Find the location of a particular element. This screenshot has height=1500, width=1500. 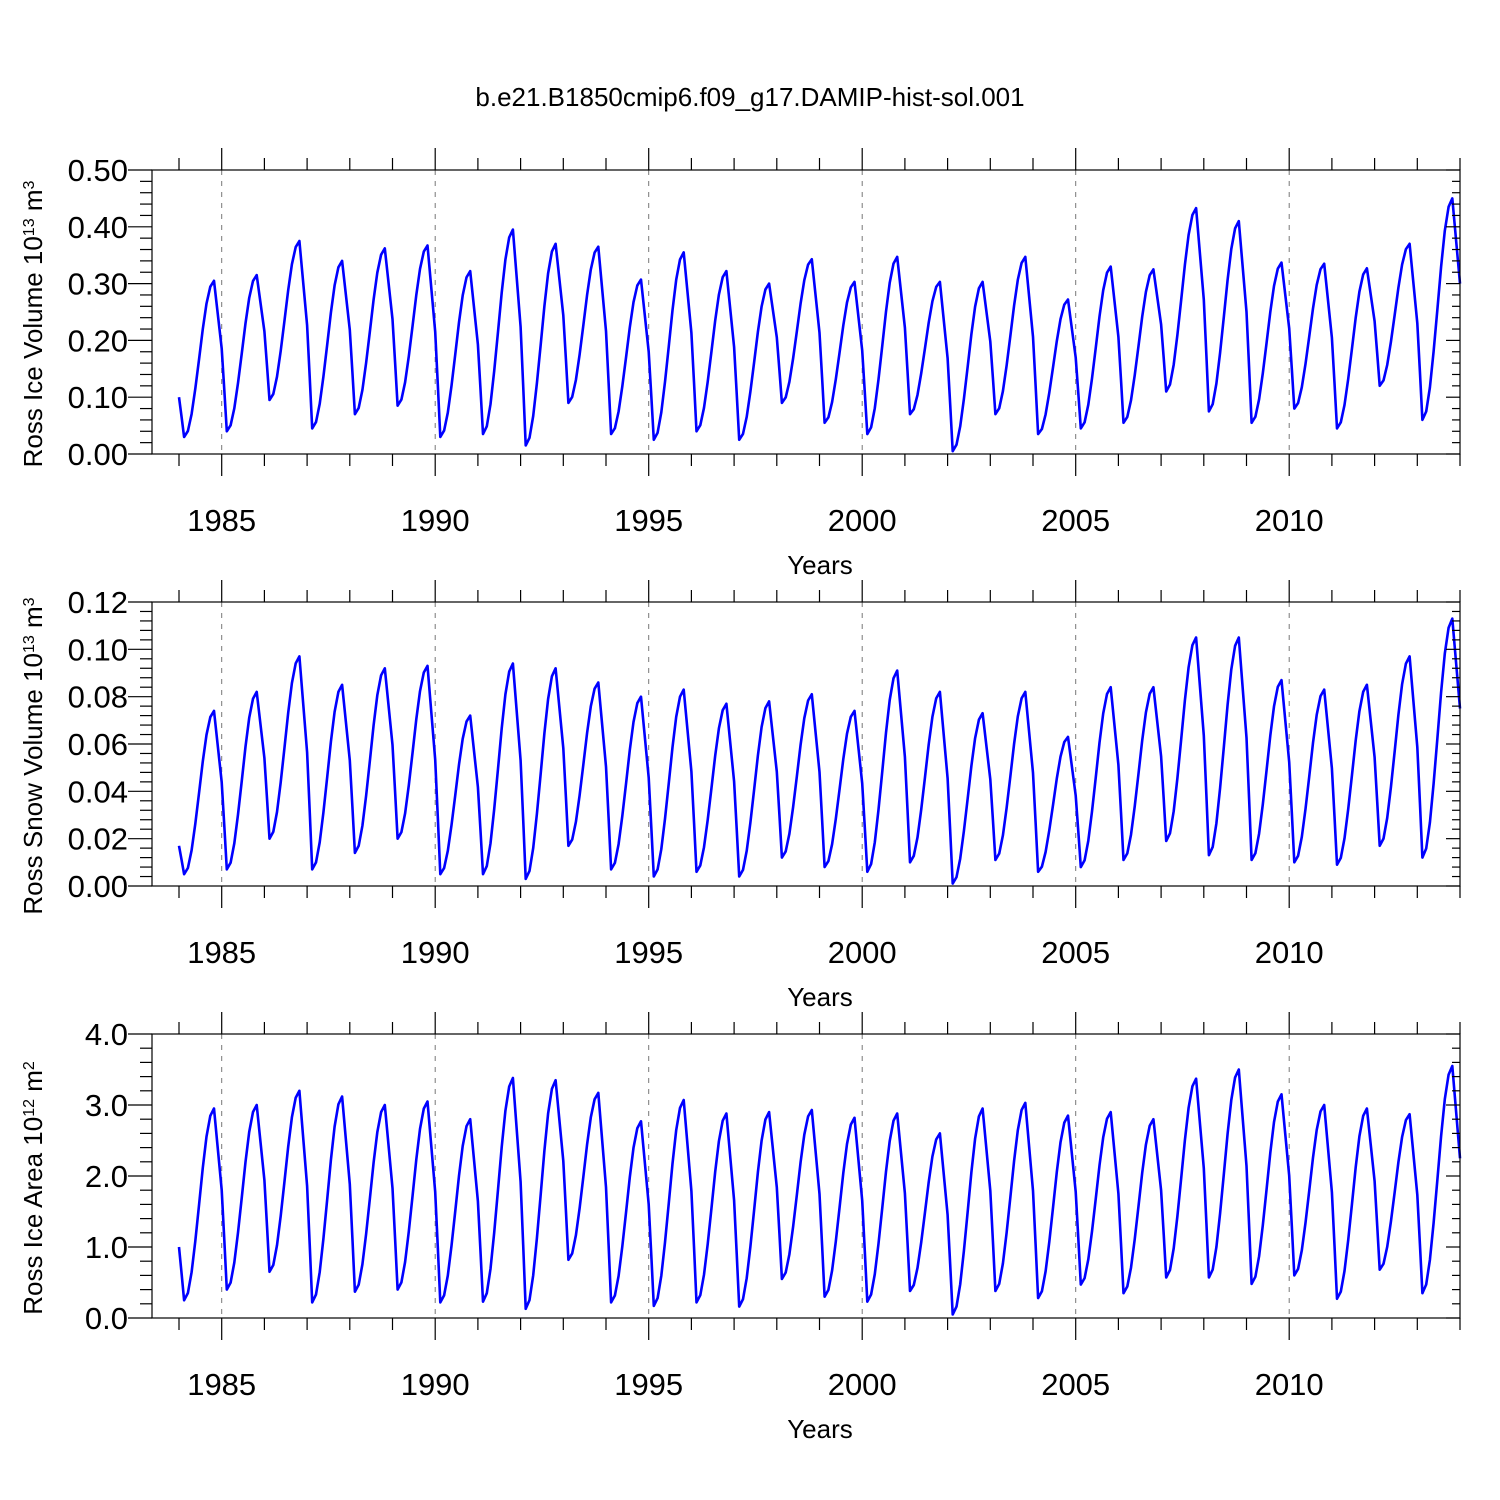

y-axis-label-exponent: 12 is located at coordinates (29, 1108).